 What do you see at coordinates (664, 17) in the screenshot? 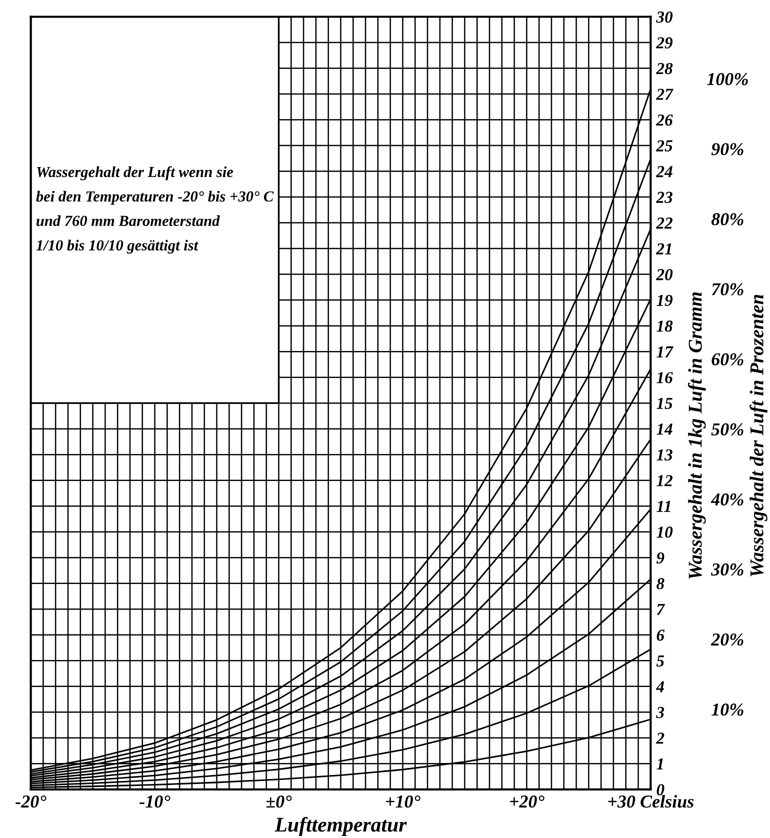
I see `y-tick-label: 30` at bounding box center [664, 17].